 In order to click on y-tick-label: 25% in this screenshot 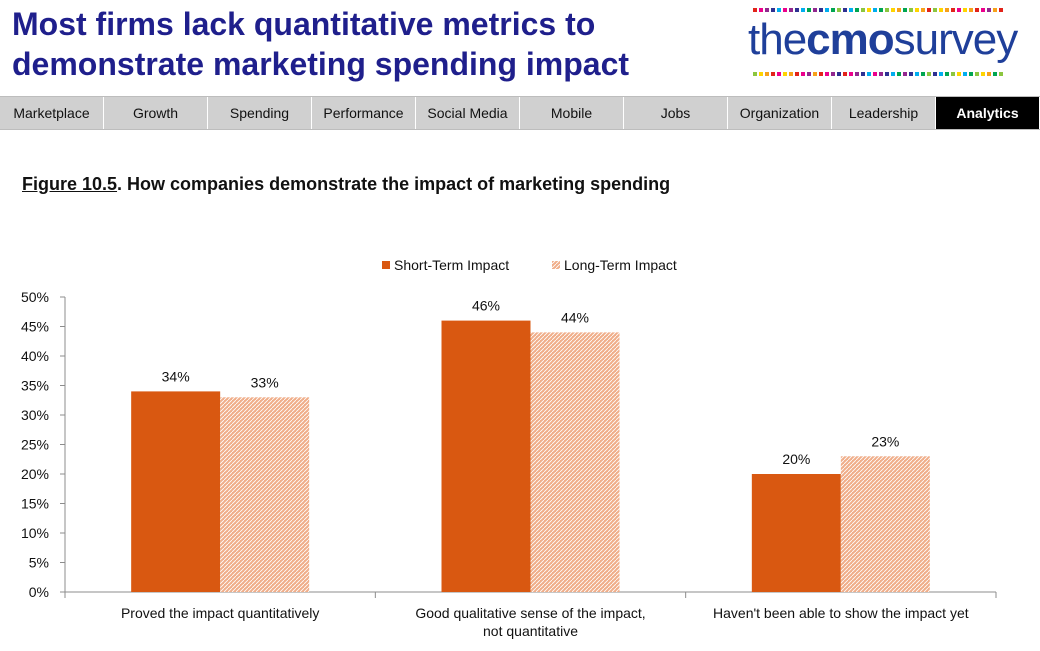, I will do `click(35, 445)`.